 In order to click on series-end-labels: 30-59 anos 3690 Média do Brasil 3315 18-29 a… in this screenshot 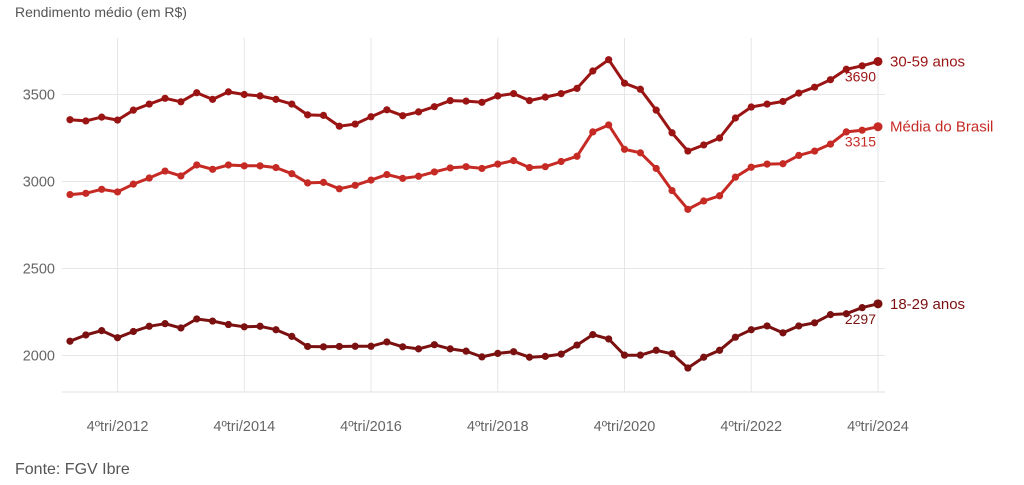, I will do `click(919, 189)`.